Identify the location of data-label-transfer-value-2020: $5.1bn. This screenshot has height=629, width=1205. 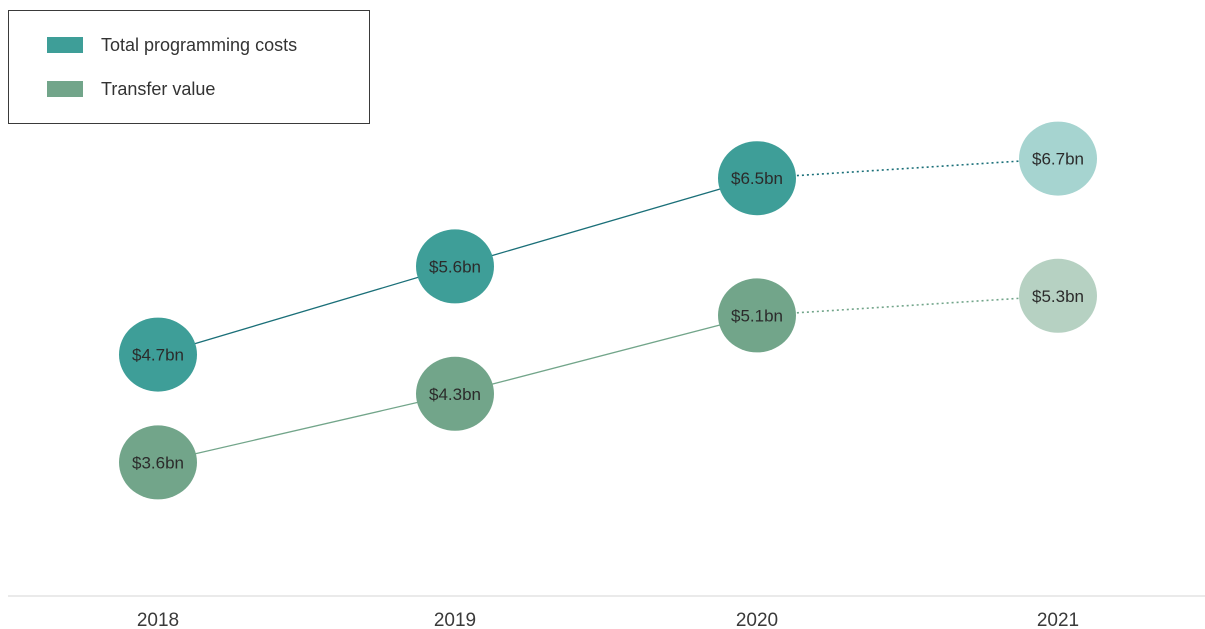
(757, 315).